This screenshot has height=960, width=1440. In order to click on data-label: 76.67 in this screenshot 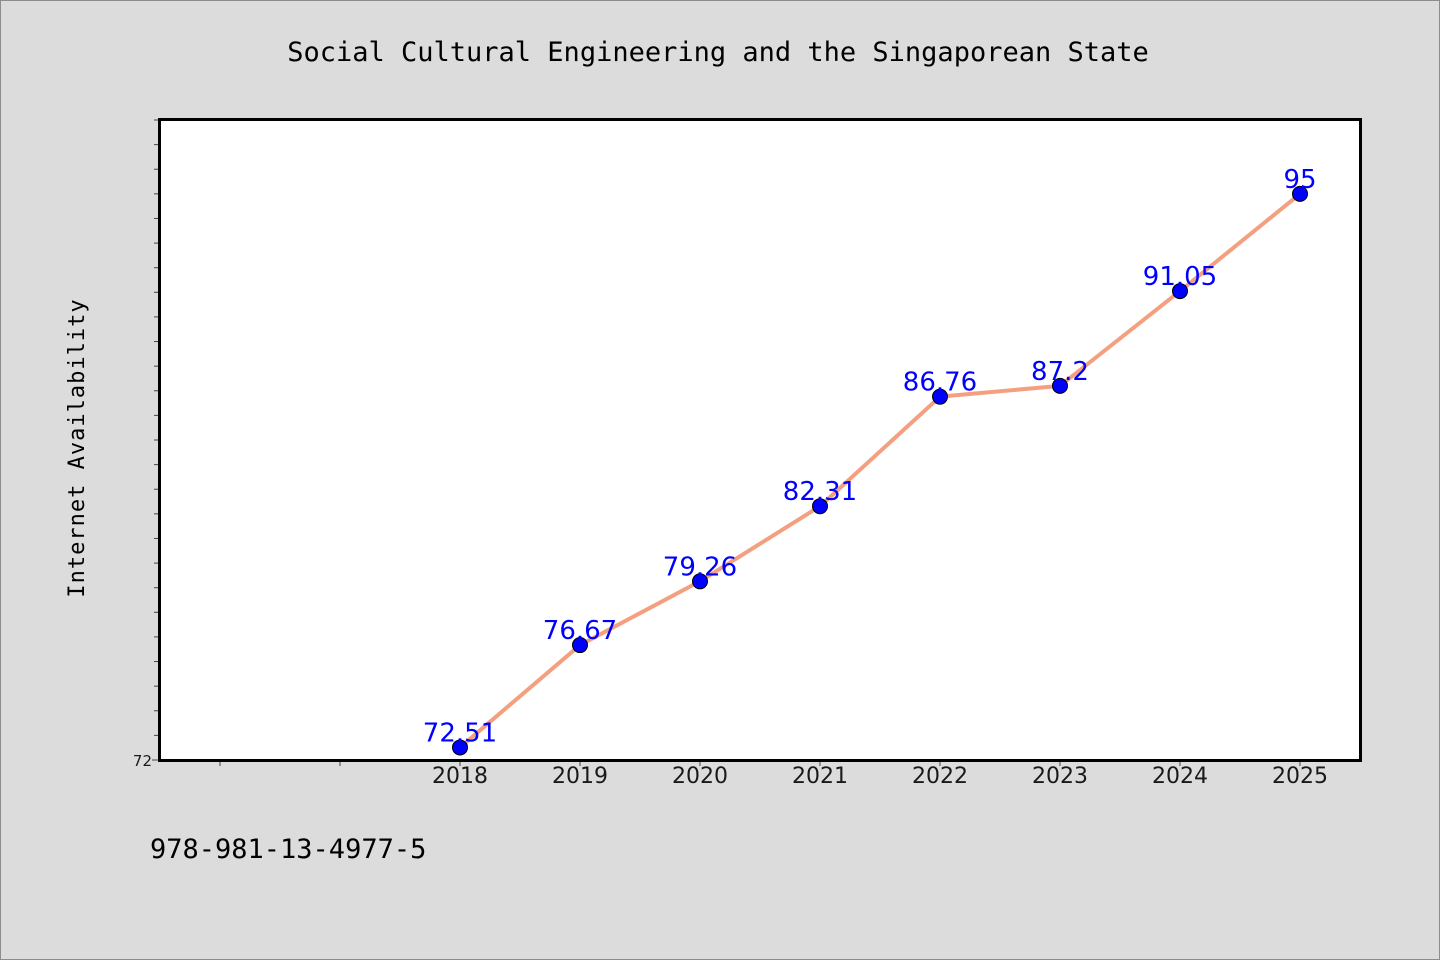, I will do `click(580, 631)`.